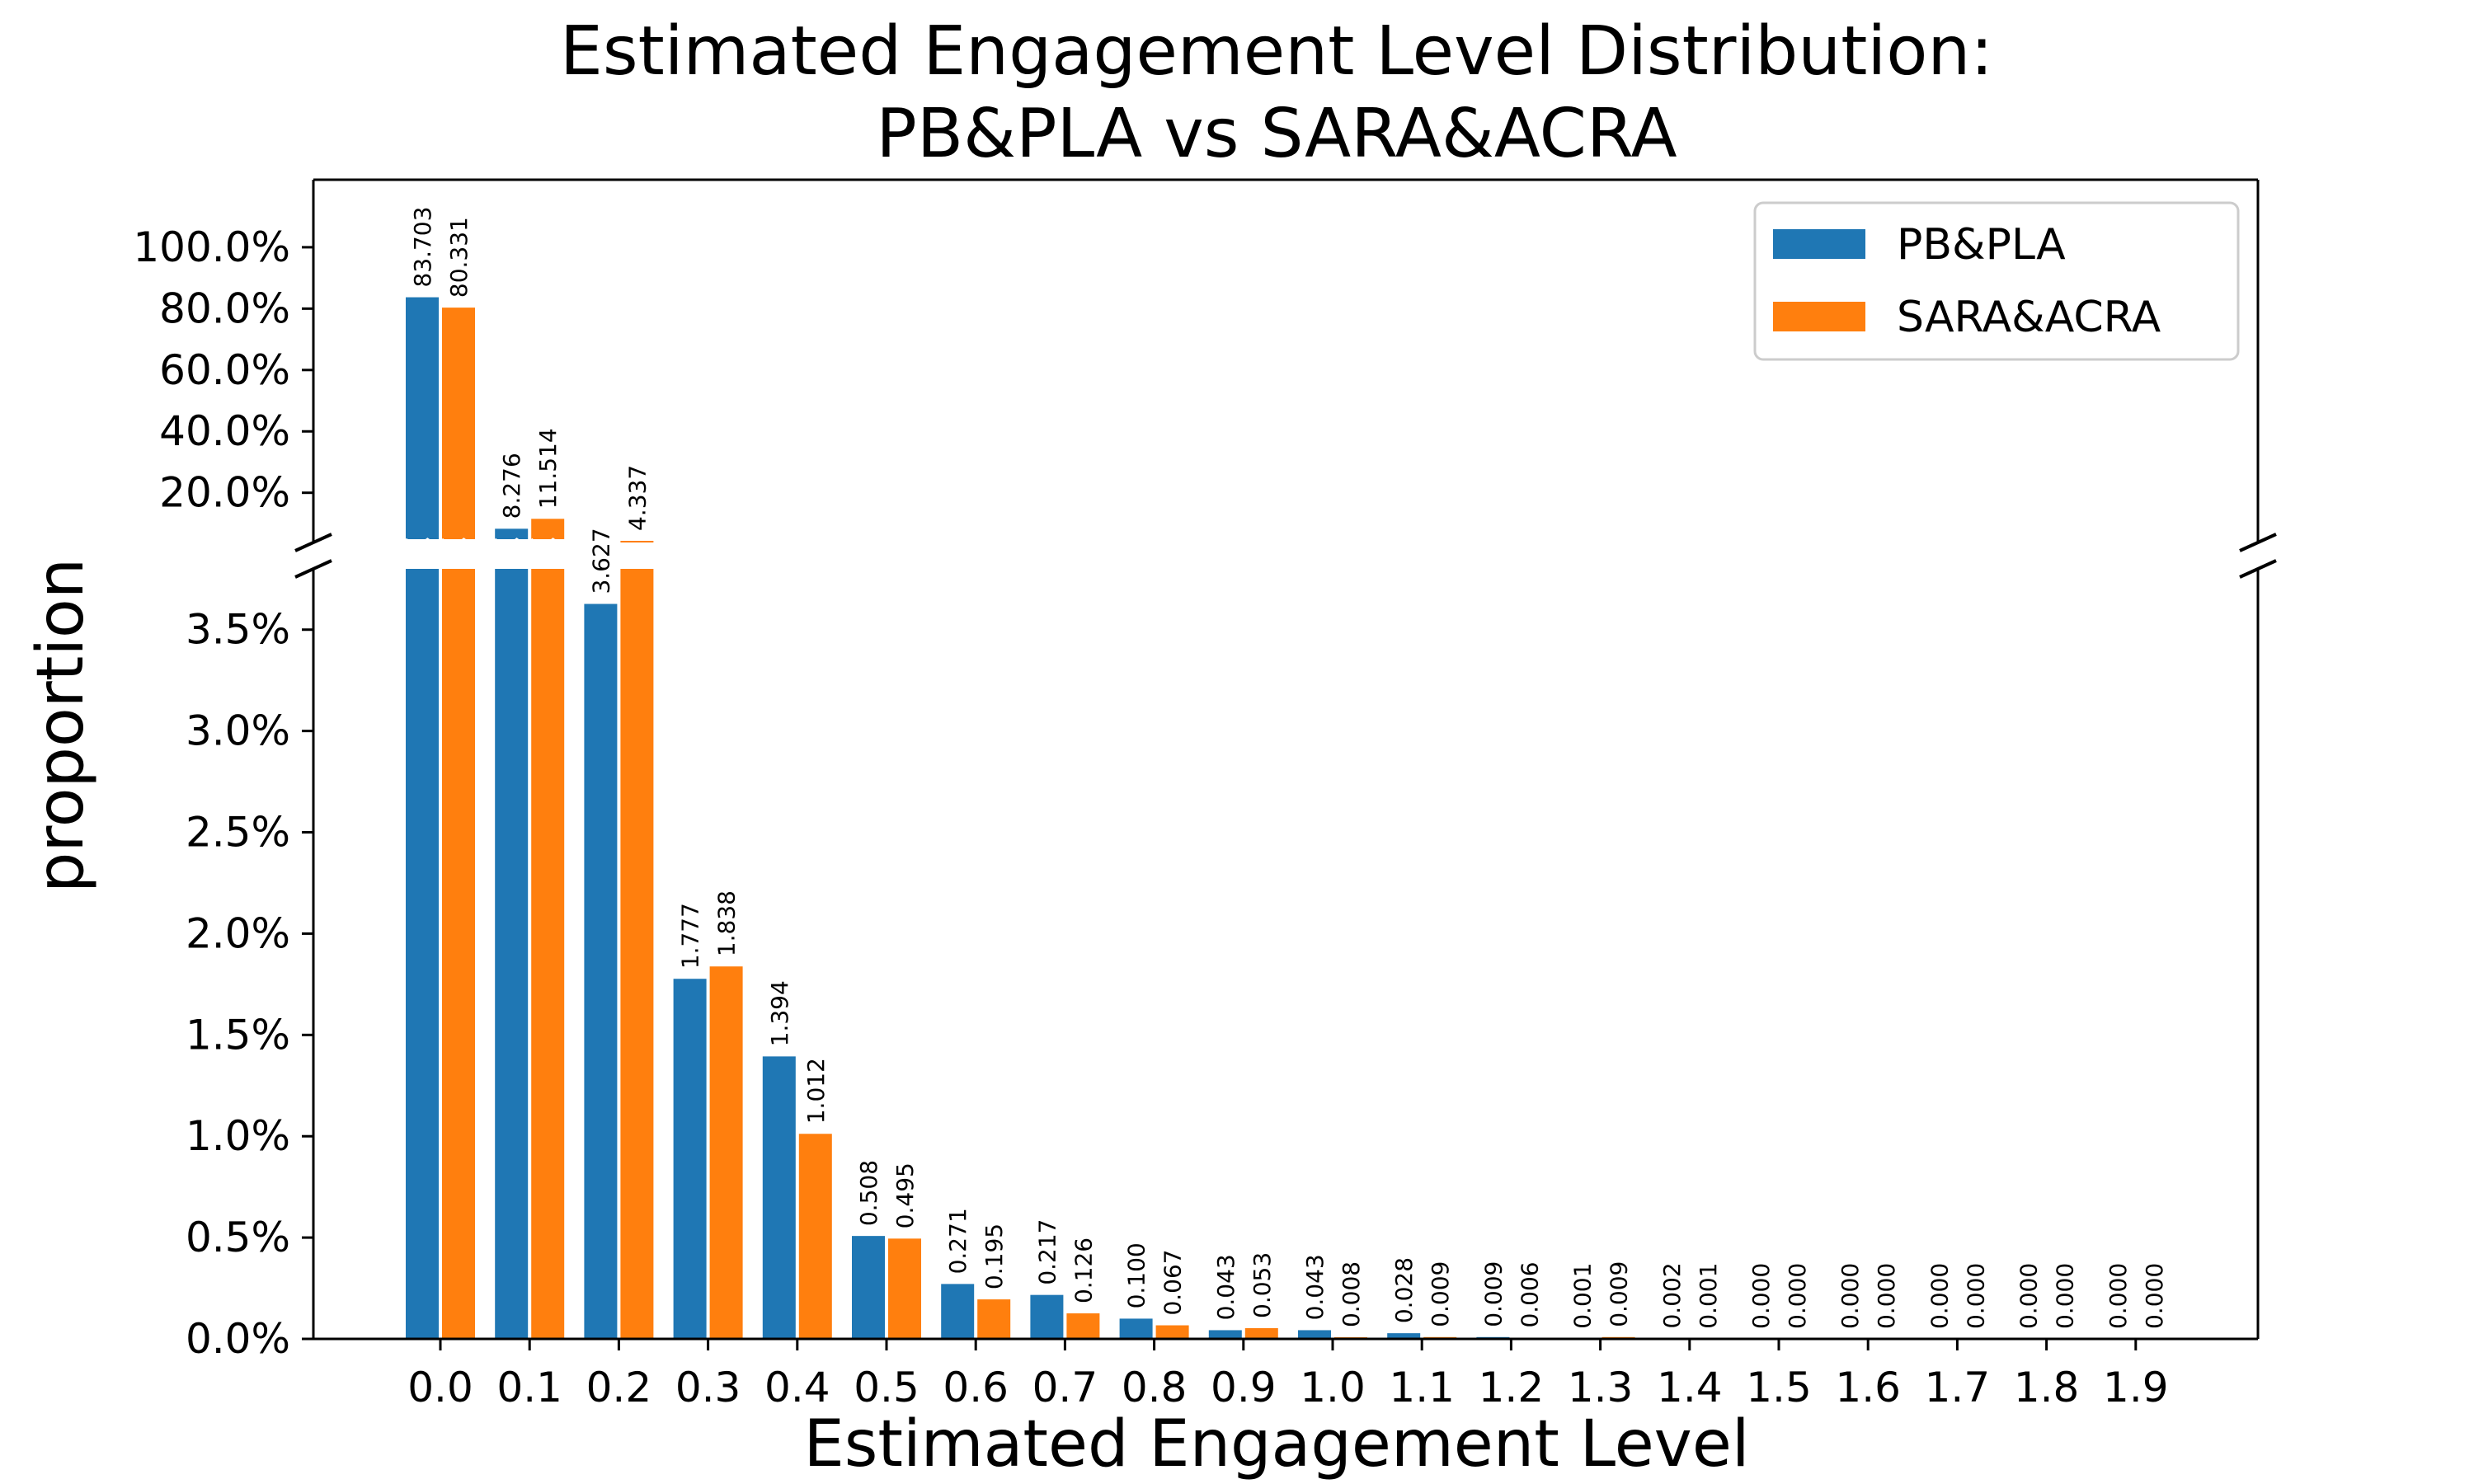  Describe the element at coordinates (1276, 51) in the screenshot. I see `chart-title-line-1: Estimated Engagement Level Distribution:` at that location.